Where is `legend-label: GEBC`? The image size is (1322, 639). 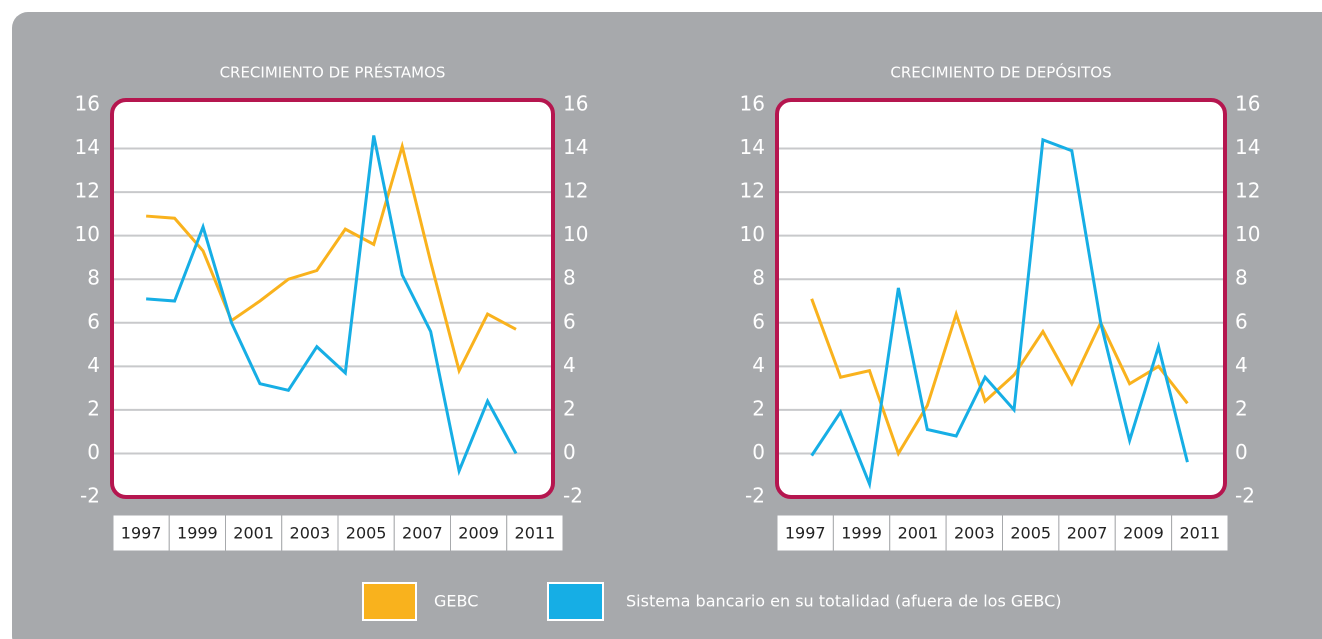 legend-label: GEBC is located at coordinates (456, 601).